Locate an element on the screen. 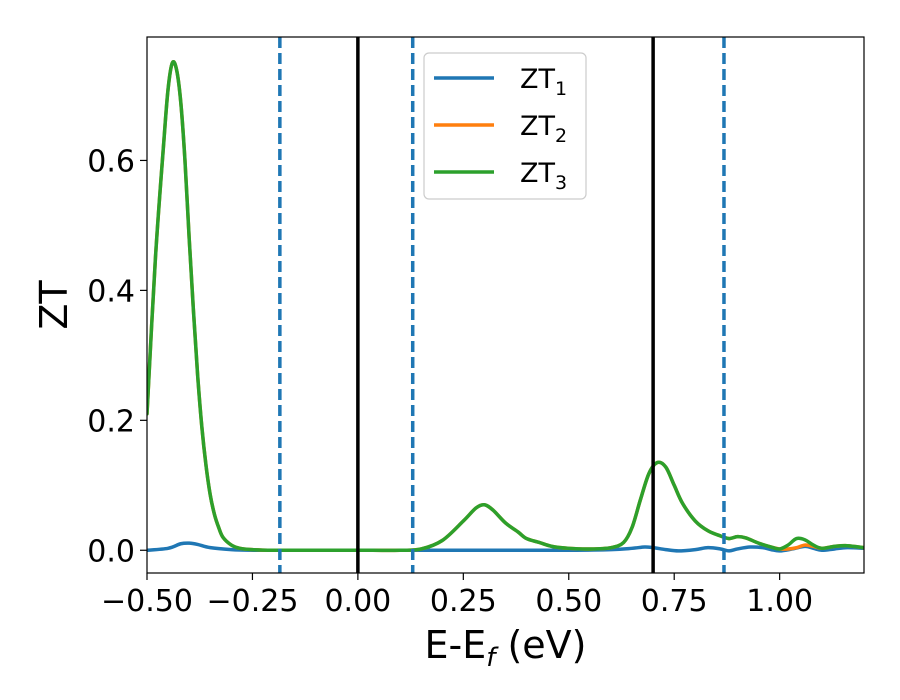 Image resolution: width=900 pixels, height=700 pixels. x-tick-label: 1.00 is located at coordinates (779, 601).